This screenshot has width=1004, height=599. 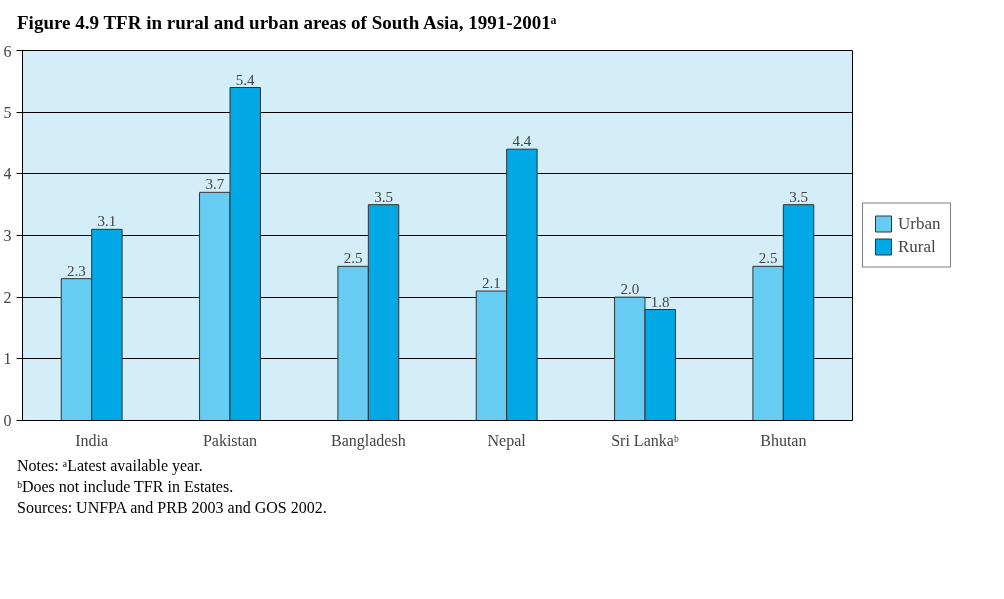 What do you see at coordinates (7, 174) in the screenshot?
I see `y-tick-label: 4` at bounding box center [7, 174].